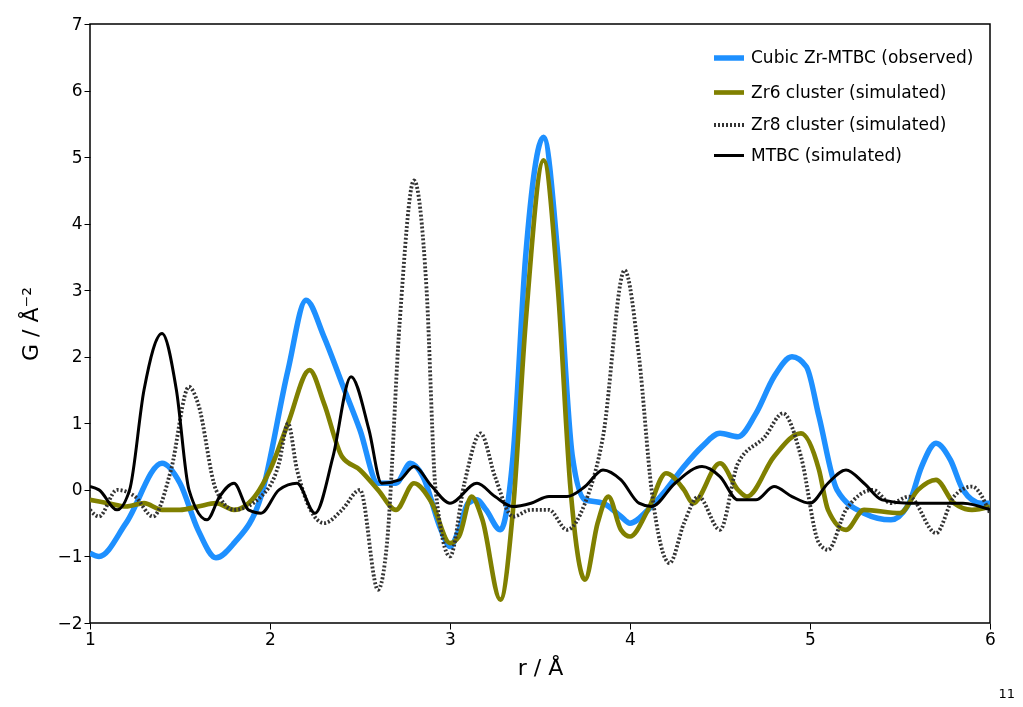  What do you see at coordinates (77, 422) in the screenshot?
I see `y-tick-label: 1` at bounding box center [77, 422].